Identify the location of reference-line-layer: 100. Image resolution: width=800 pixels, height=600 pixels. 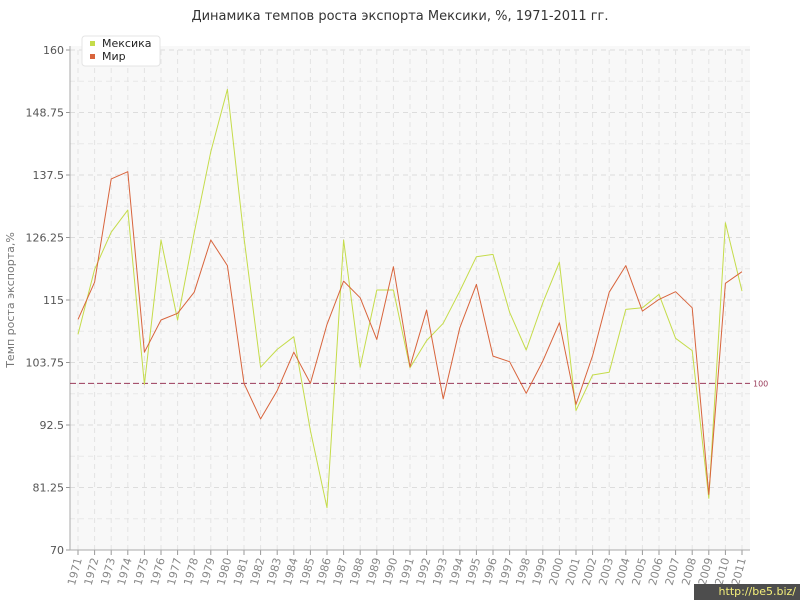
(419, 383).